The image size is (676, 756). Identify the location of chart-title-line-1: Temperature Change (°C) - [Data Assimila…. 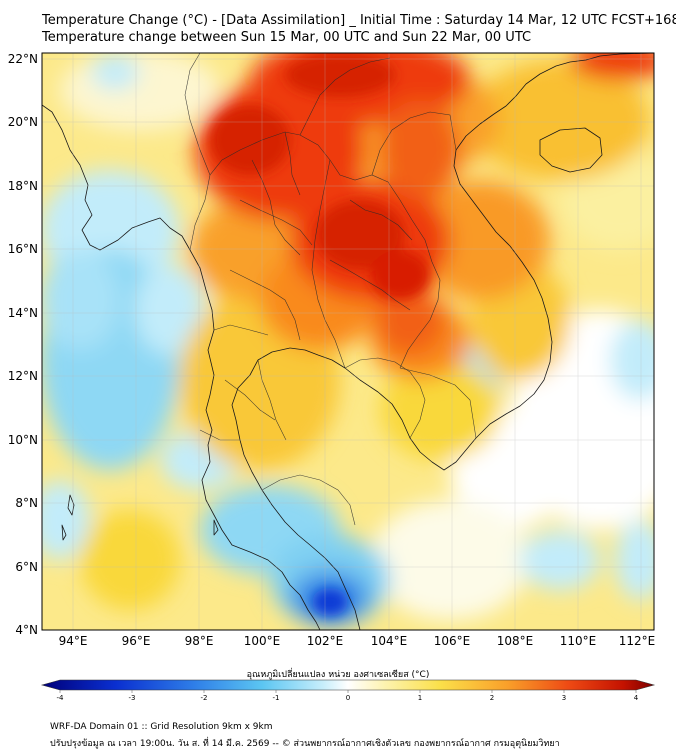
(359, 20).